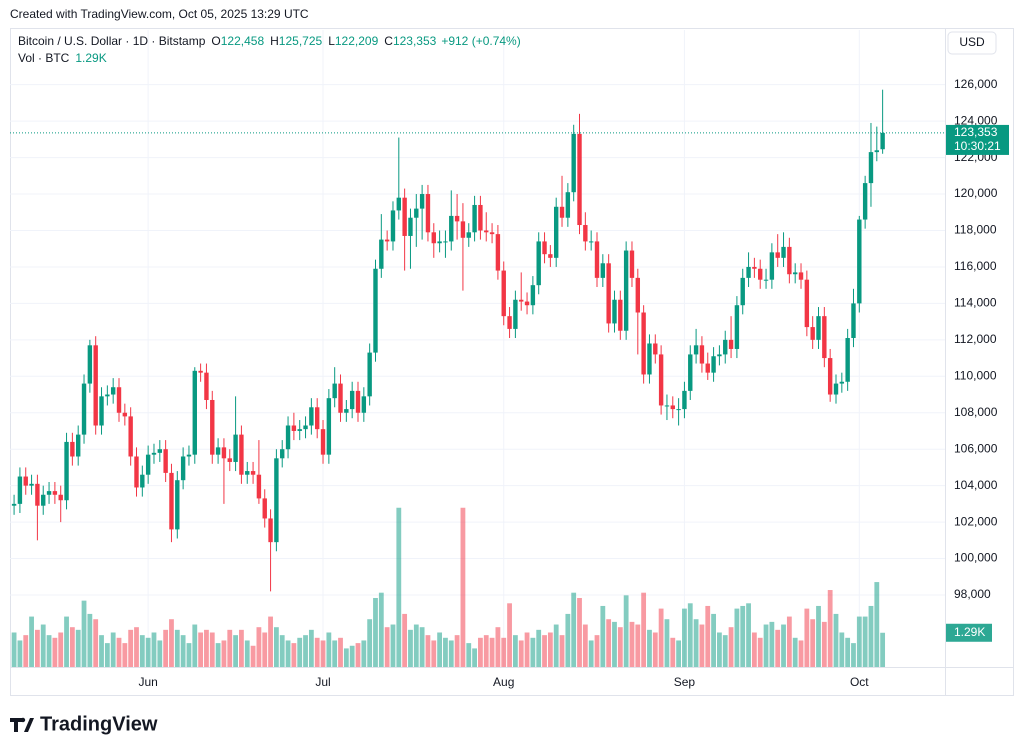  I want to click on last-price-box, so click(977, 139).